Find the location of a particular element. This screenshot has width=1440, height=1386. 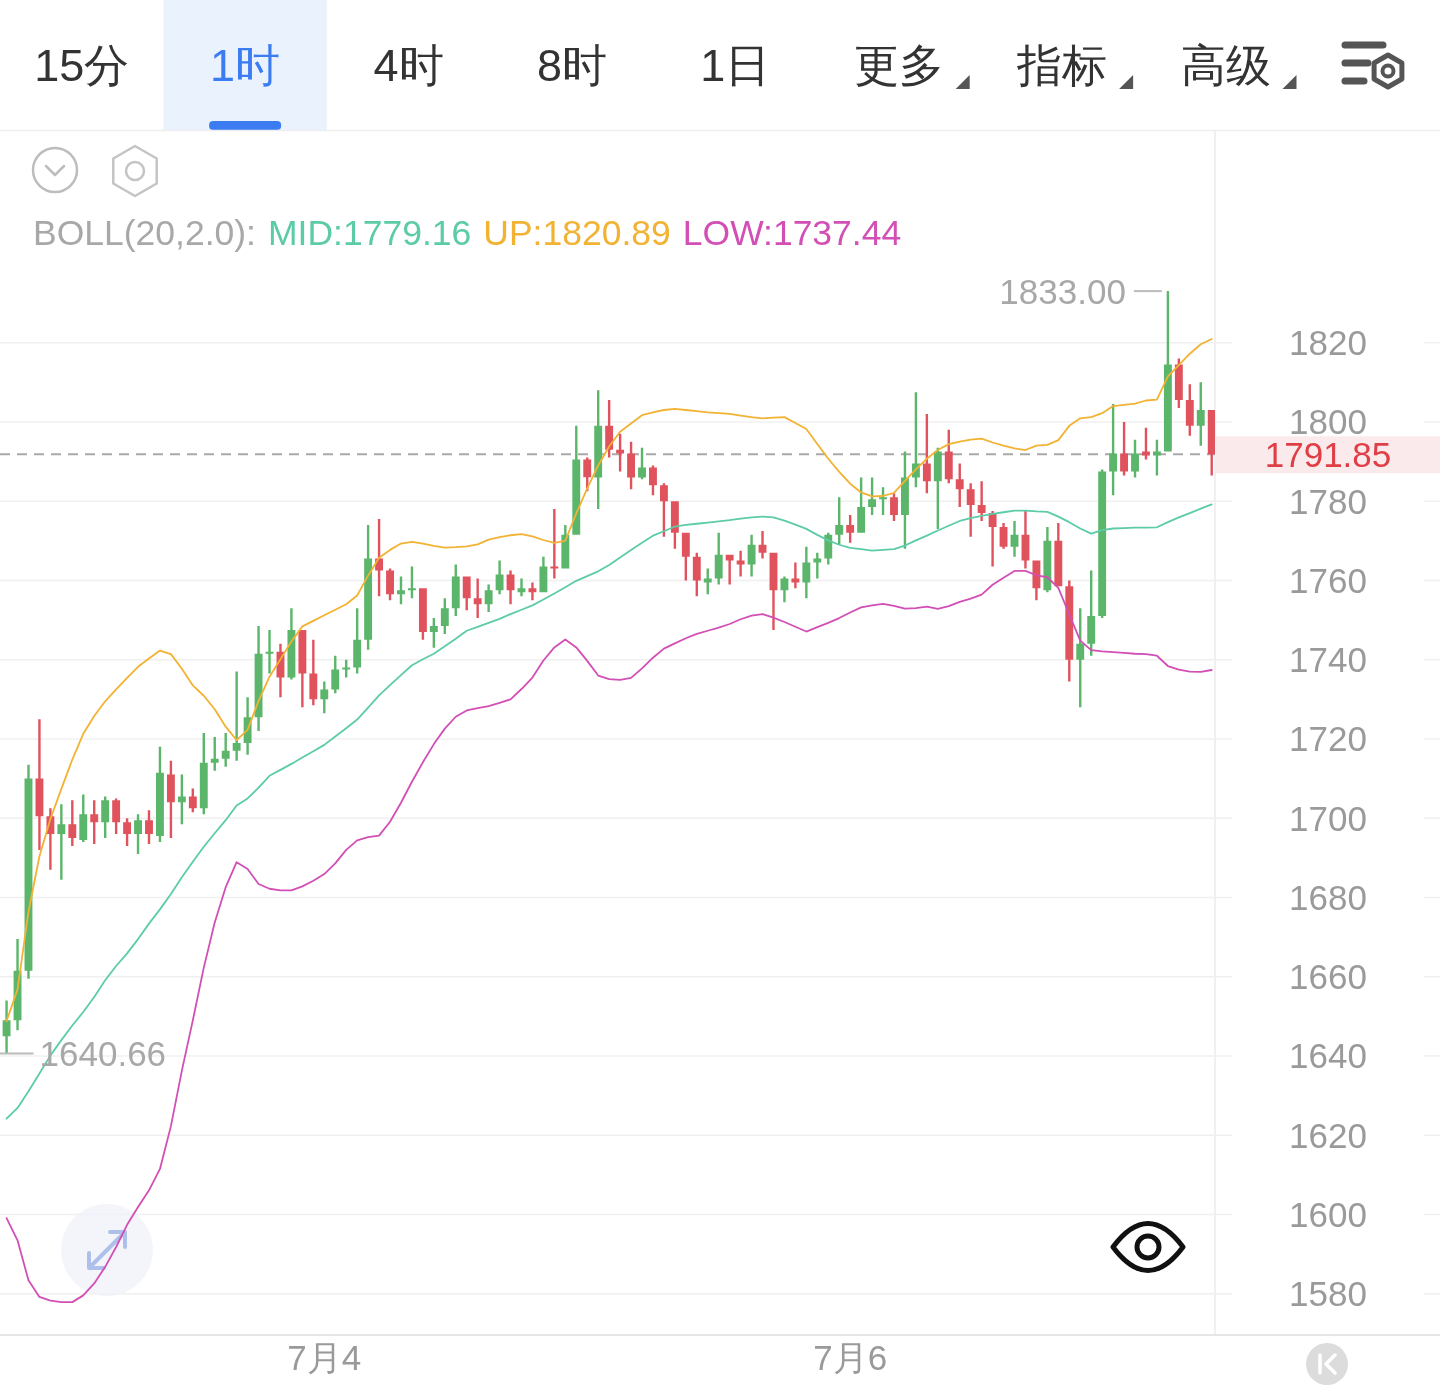

legend-title: BOLL(20,2.0): is located at coordinates (144, 233).